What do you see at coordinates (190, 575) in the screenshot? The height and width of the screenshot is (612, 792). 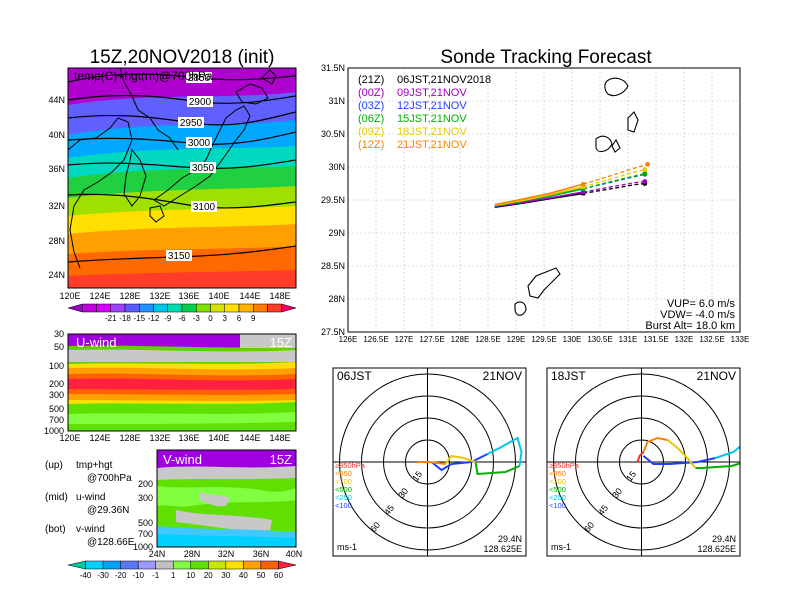 I see `wind-colorbar-label: 10` at bounding box center [190, 575].